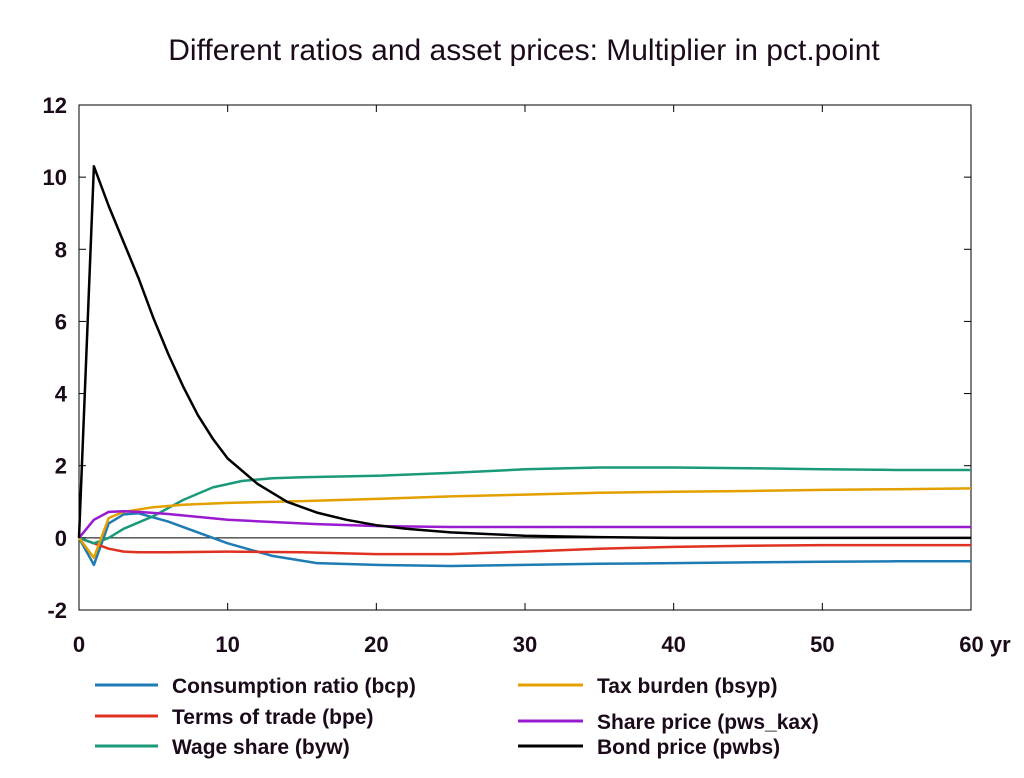 The image size is (1024, 778). What do you see at coordinates (376, 644) in the screenshot?
I see `x-tick-label: 20` at bounding box center [376, 644].